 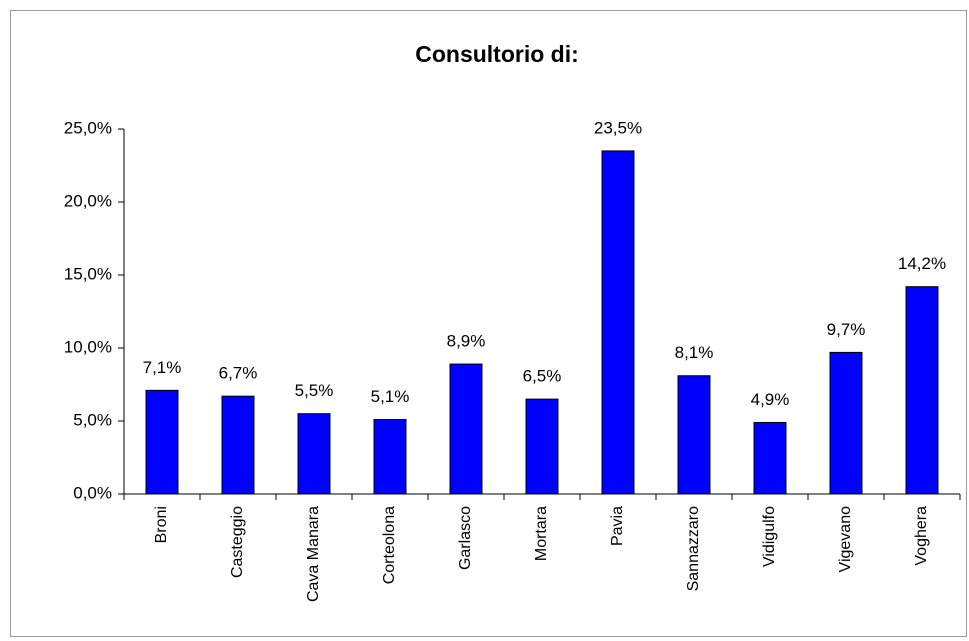 I want to click on x-tick-label: Cava Manara, so click(x=313, y=554).